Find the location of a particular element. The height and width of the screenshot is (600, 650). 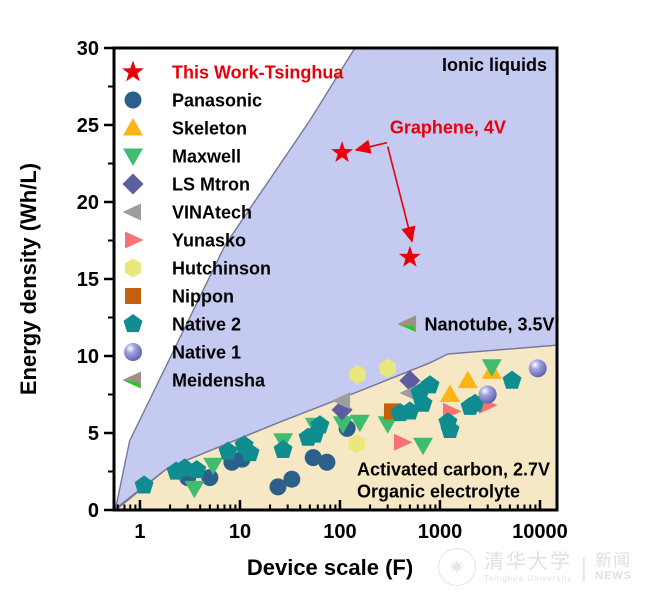

legend-label: Yunasko is located at coordinates (209, 241).